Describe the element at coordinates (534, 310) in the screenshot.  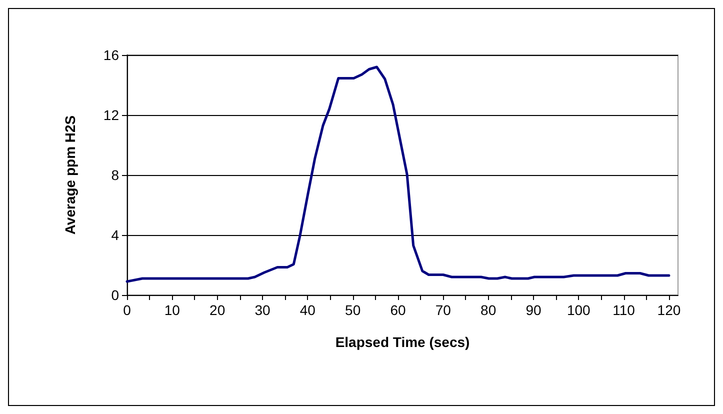
I see `x-tick-label: 90` at that location.